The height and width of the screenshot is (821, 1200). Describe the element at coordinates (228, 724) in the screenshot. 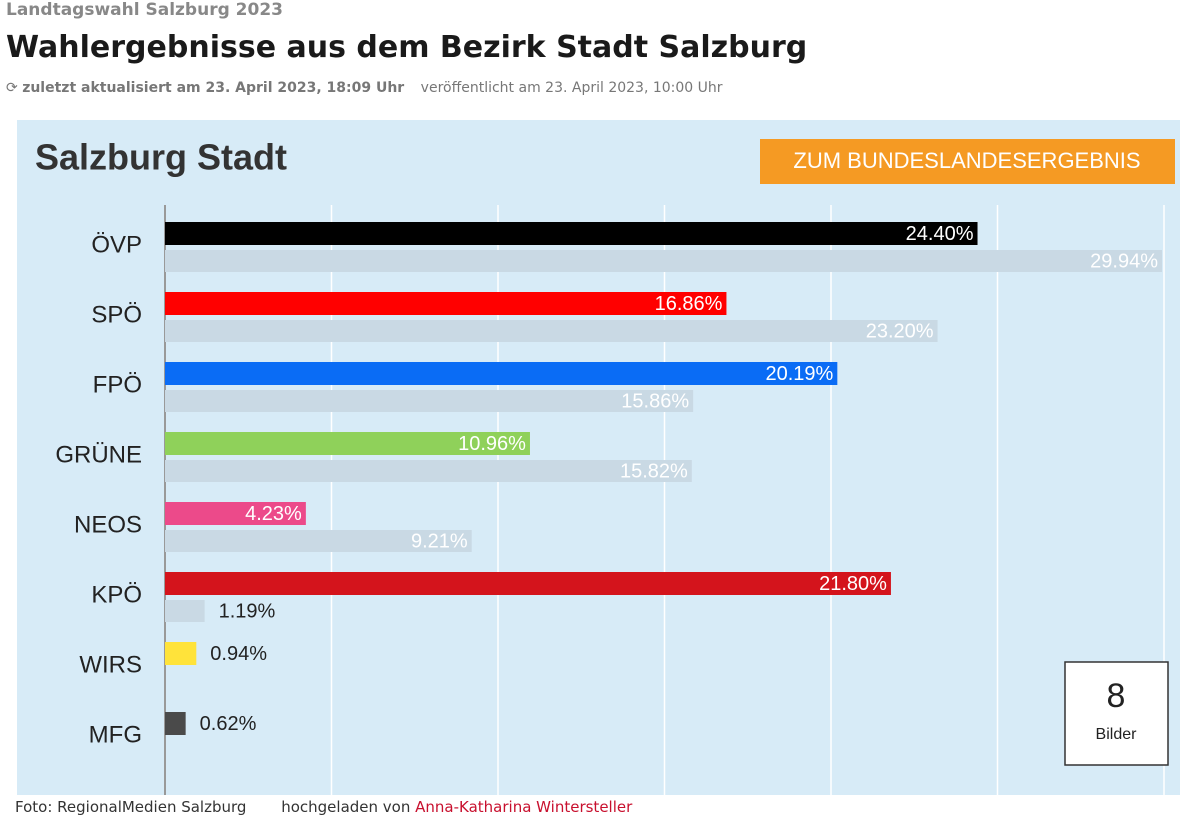

I see `value-label: 0.62%` at that location.